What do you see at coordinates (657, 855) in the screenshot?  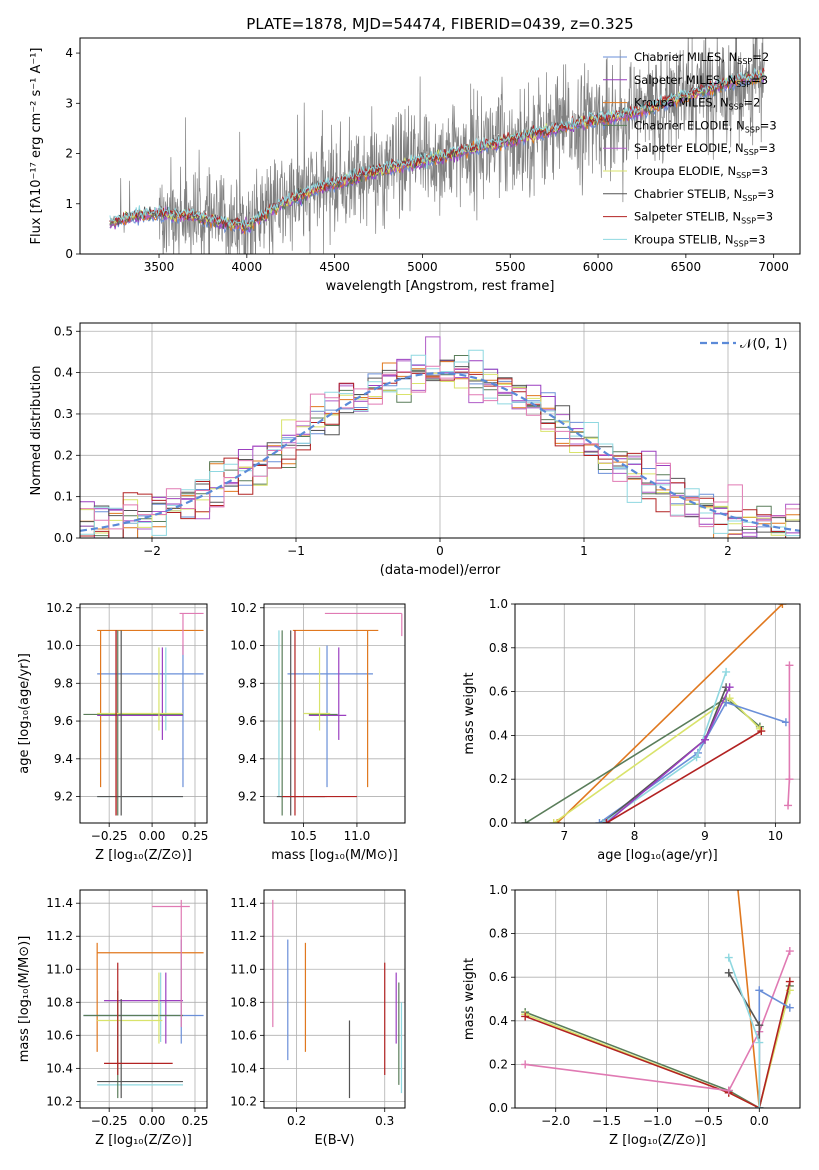 I see `x-axis-label: age [log₁₀(age/yr)]` at bounding box center [657, 855].